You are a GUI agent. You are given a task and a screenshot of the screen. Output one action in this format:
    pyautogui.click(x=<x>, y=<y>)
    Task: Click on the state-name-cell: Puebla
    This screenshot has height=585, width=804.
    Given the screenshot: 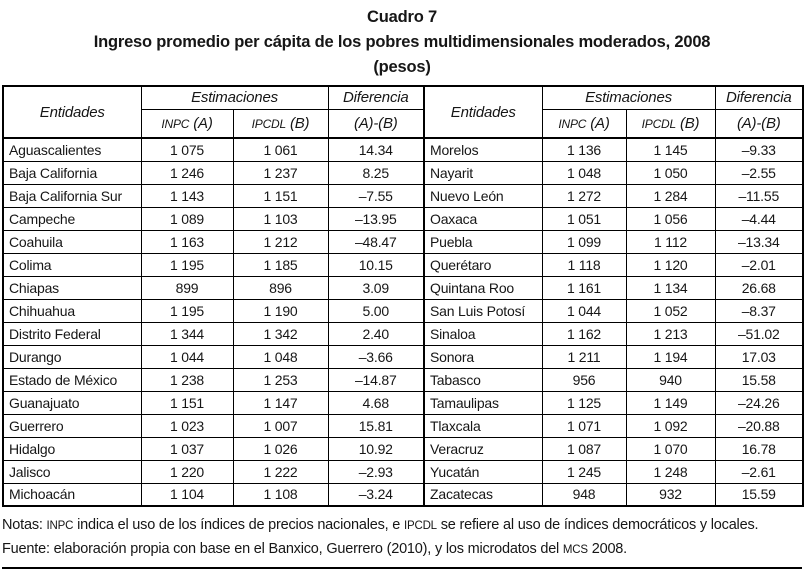 What is the action you would take?
    pyautogui.click(x=483, y=241)
    